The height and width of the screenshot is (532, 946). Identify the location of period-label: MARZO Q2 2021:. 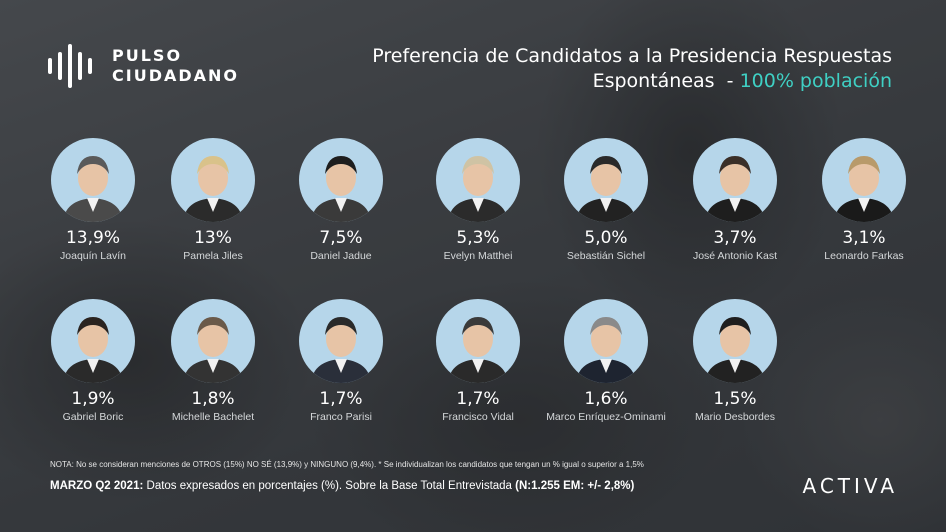
(97, 486).